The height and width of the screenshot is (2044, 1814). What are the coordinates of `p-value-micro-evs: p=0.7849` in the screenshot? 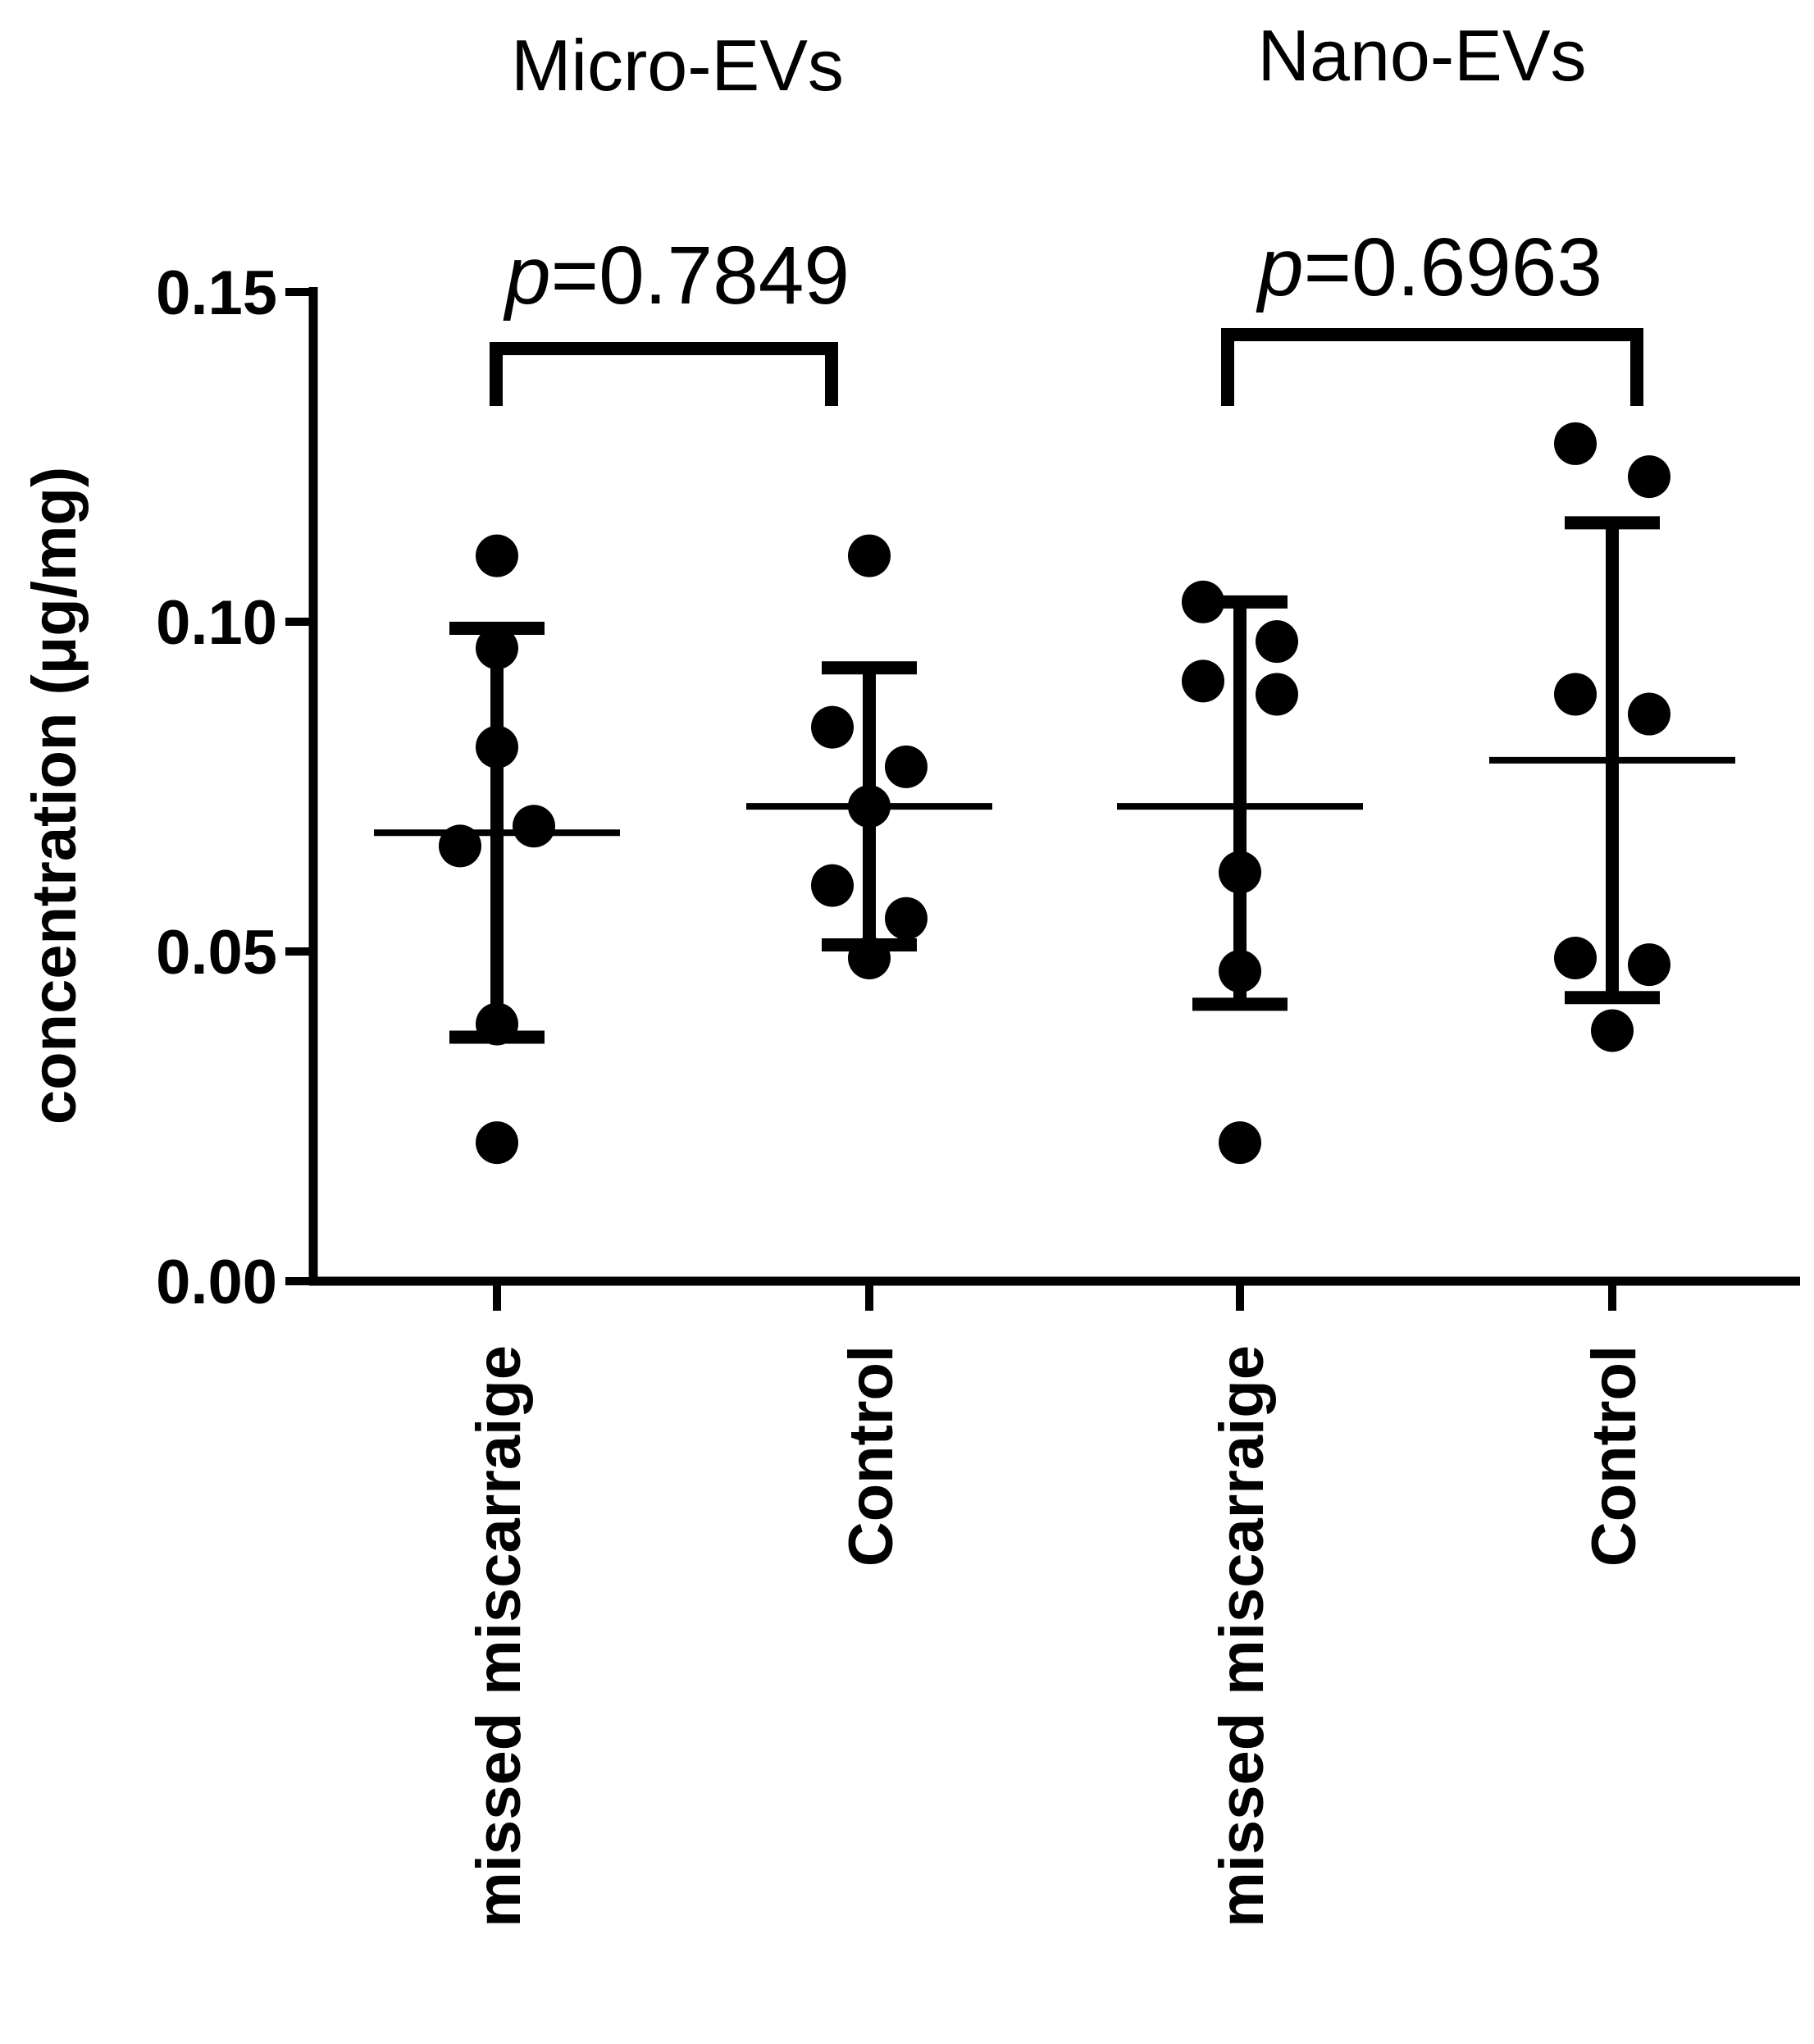 It's located at (676, 276).